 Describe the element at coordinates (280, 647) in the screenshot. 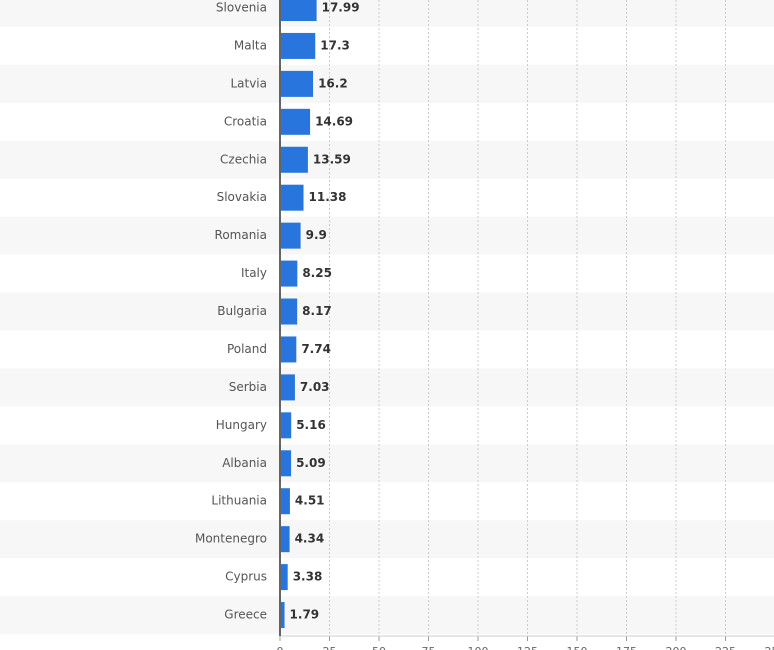

I see `x-tick-label: 0` at that location.